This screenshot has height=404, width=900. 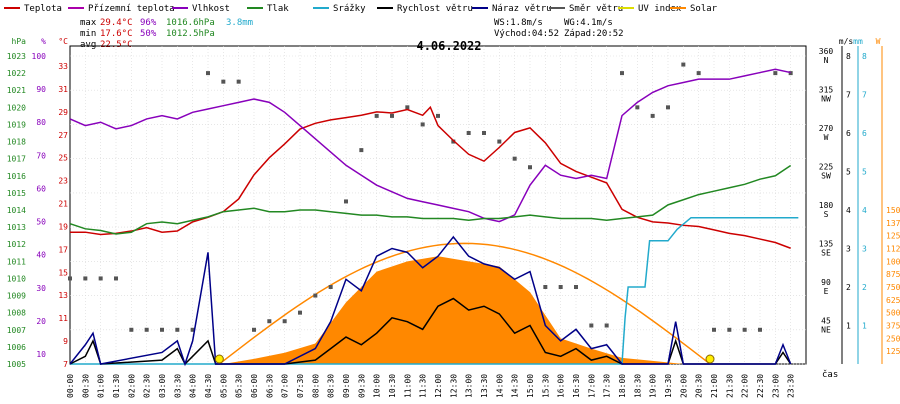 I want to click on axis-tick-hPa: 1016, so click(x=16, y=176).